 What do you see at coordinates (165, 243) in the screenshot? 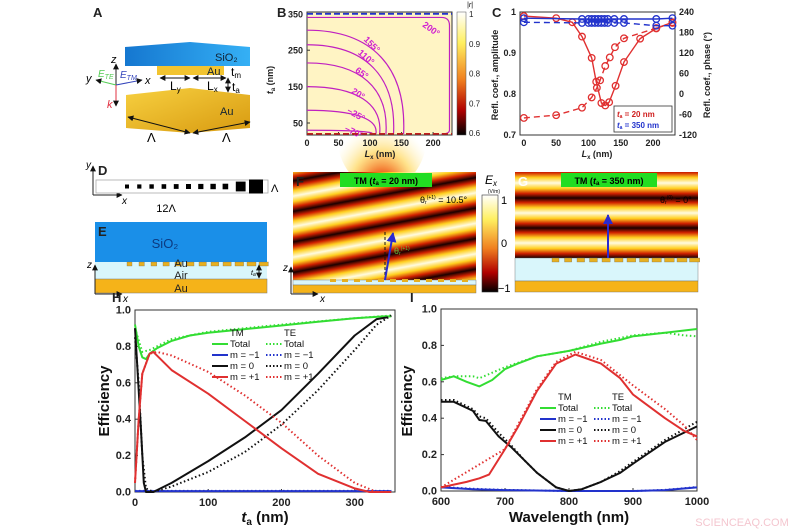
I see `sio2-label: SiO₂` at bounding box center [165, 243].